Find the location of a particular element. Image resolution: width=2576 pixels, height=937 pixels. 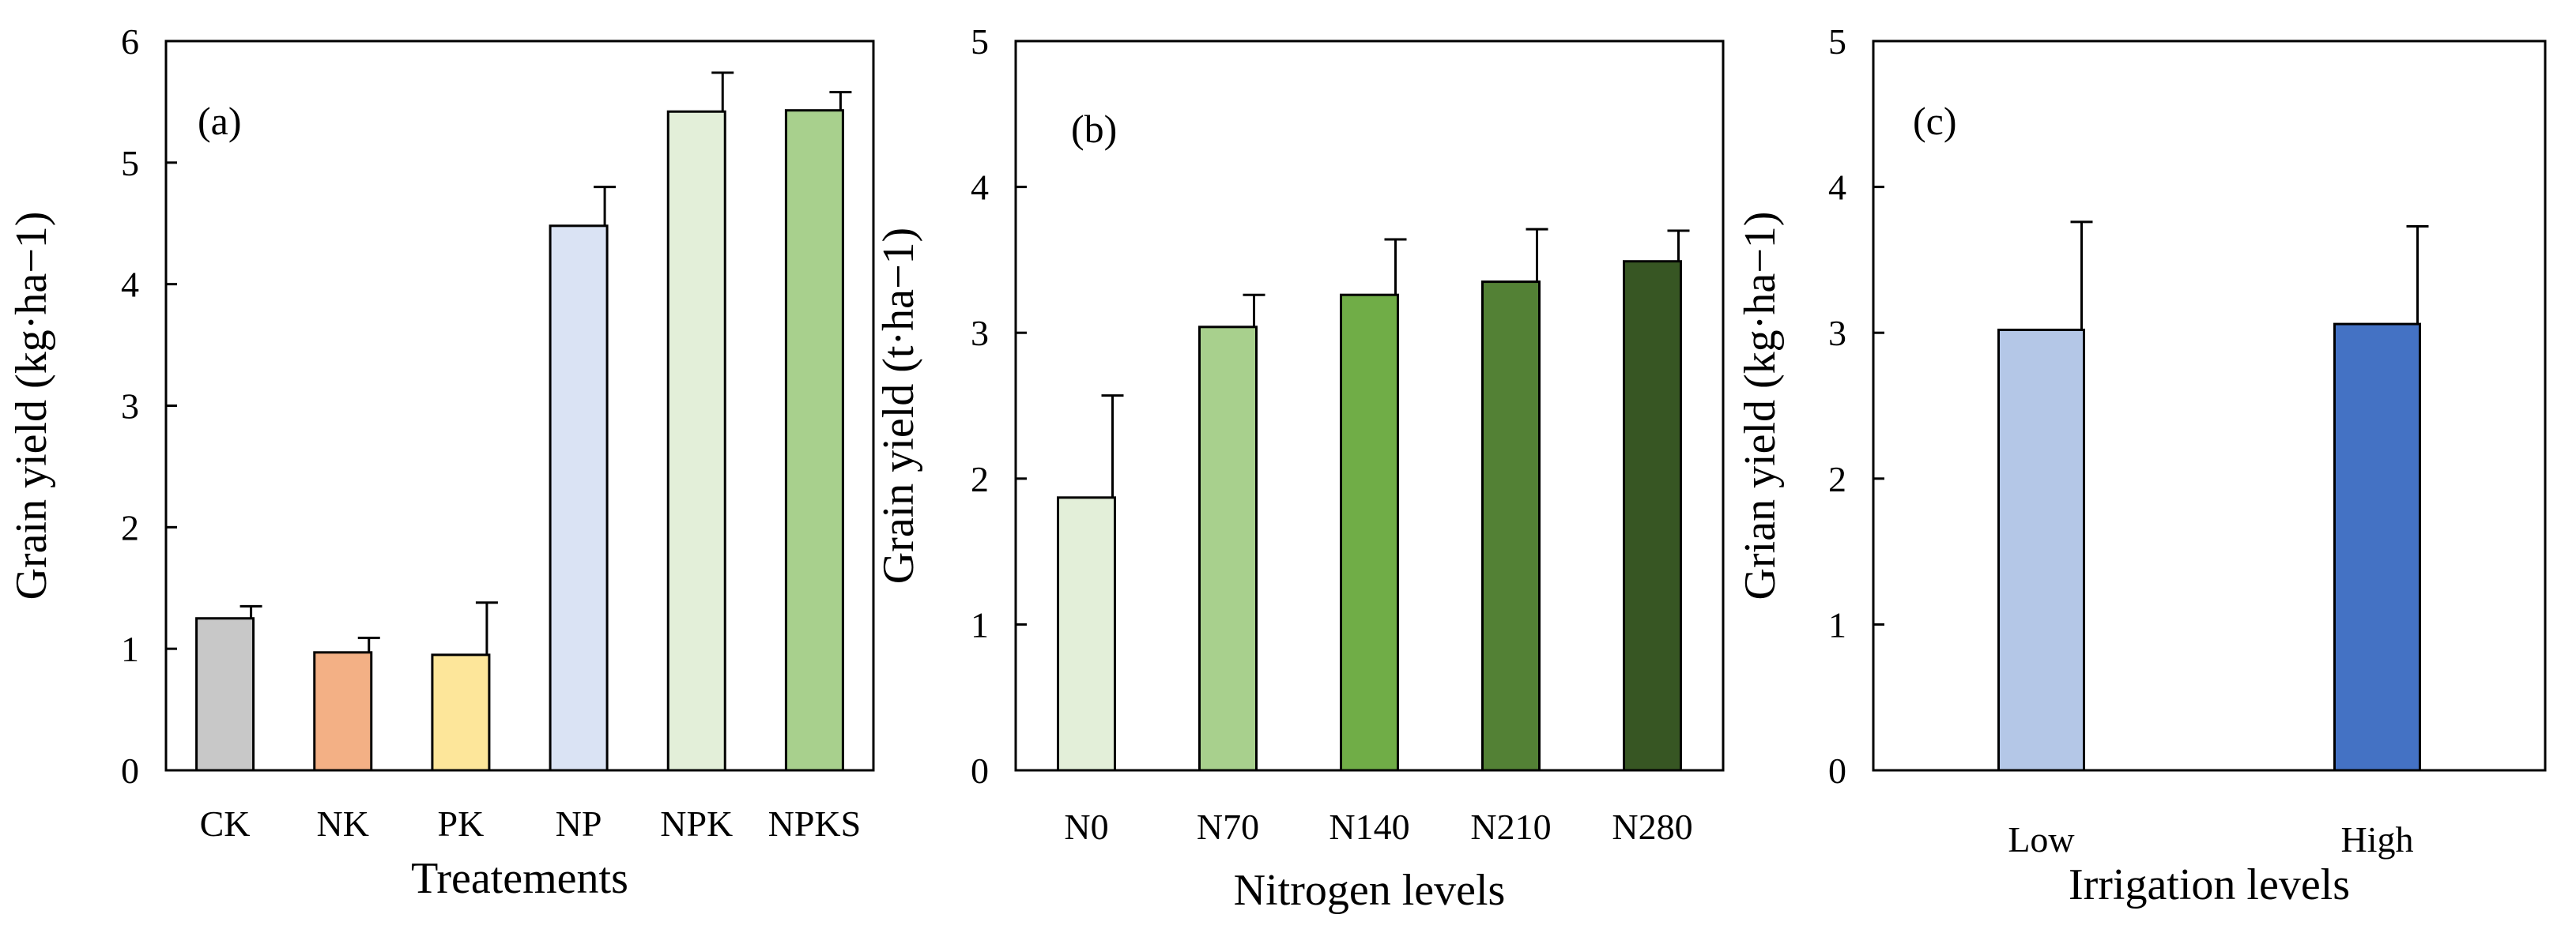

bar-npk is located at coordinates (696, 441).